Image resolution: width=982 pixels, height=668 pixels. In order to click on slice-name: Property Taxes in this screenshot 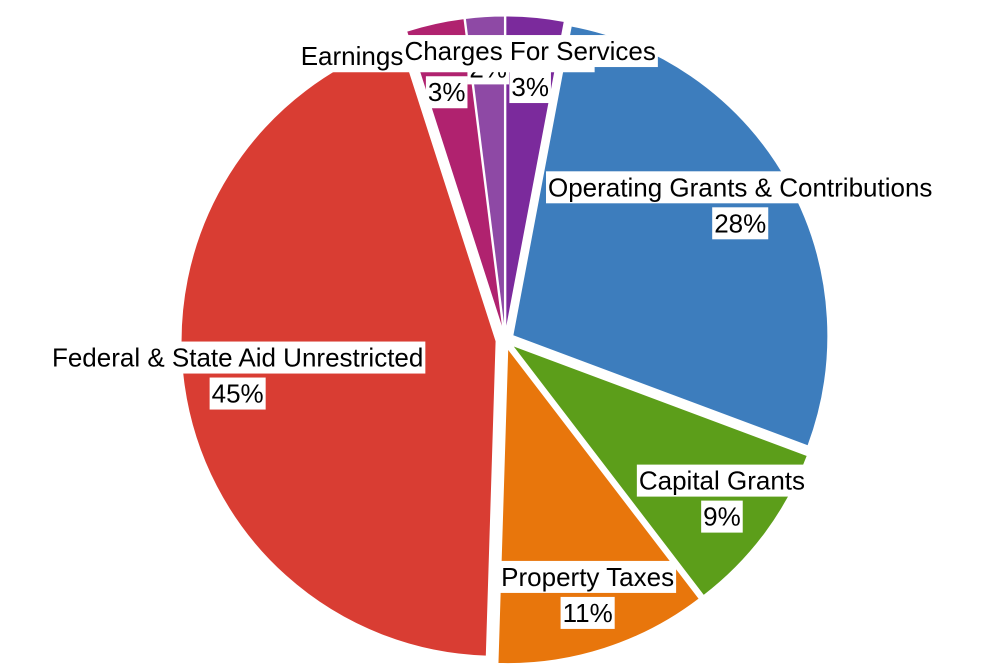, I will do `click(587, 577)`.